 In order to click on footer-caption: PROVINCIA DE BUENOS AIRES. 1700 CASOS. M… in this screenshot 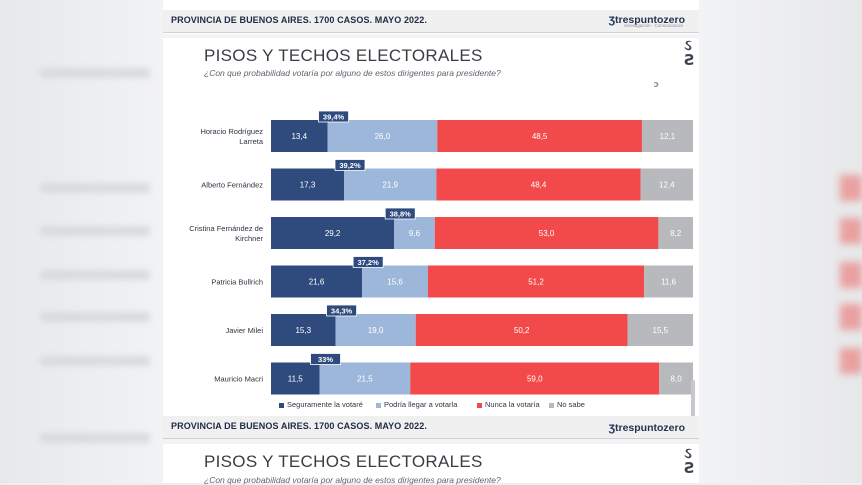, I will do `click(299, 426)`.